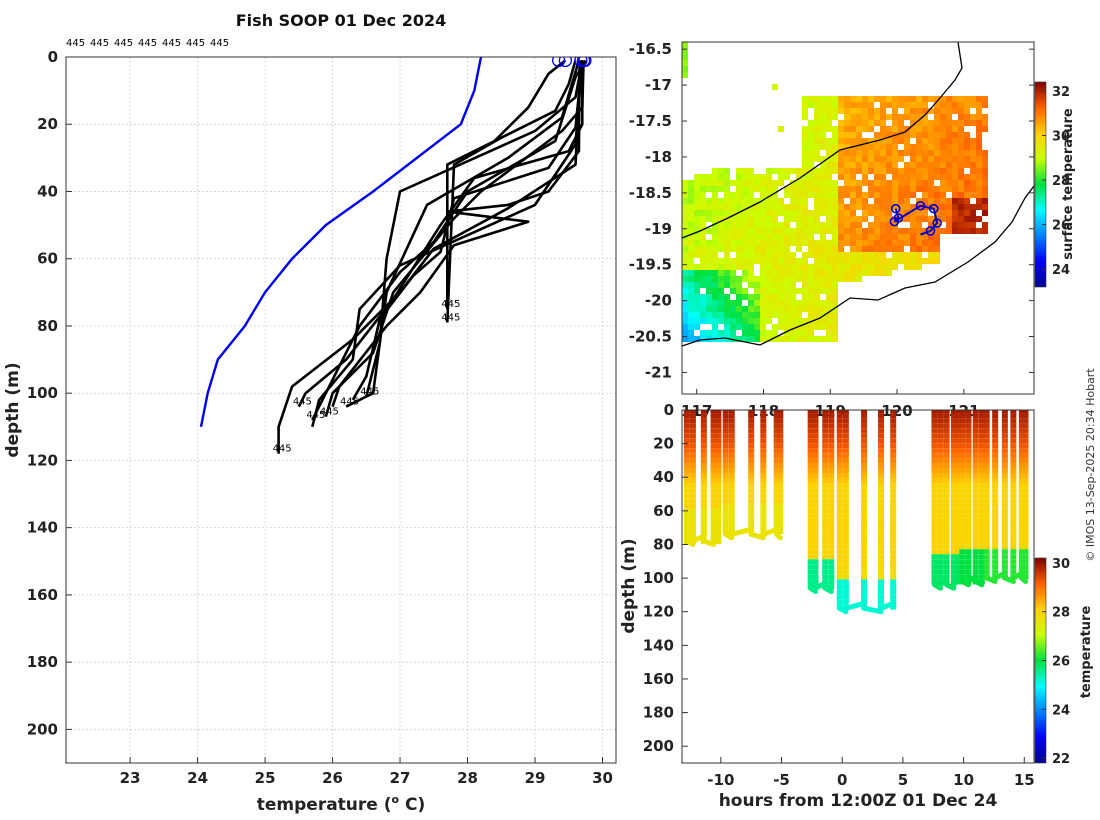 The image size is (1100, 820). I want to click on top-label: 445, so click(123, 43).